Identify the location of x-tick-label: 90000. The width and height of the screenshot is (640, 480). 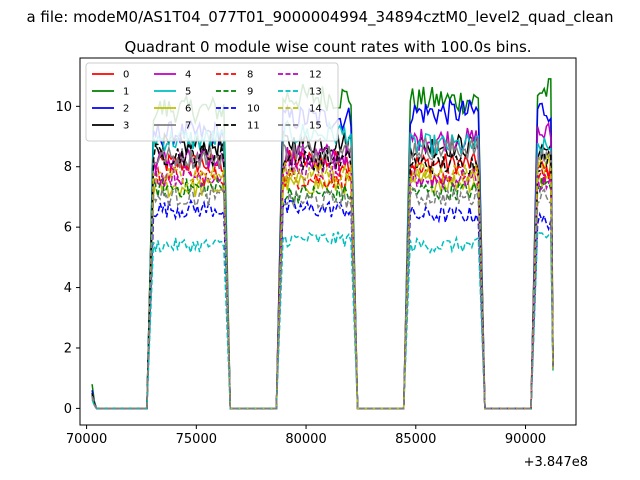
(525, 439).